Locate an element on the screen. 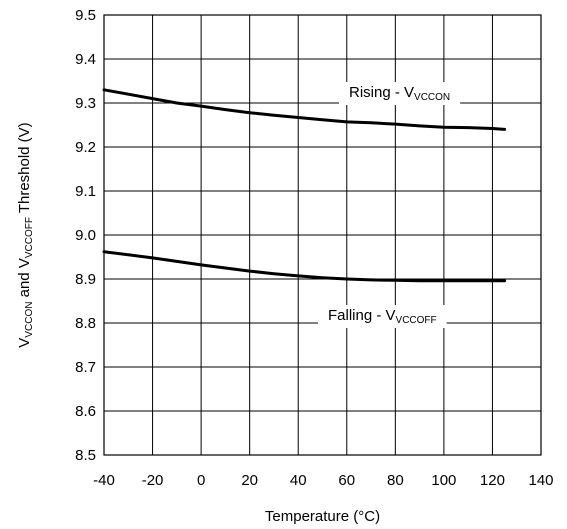 The width and height of the screenshot is (567, 529). y-tick-label: 9.2 is located at coordinates (85, 147).